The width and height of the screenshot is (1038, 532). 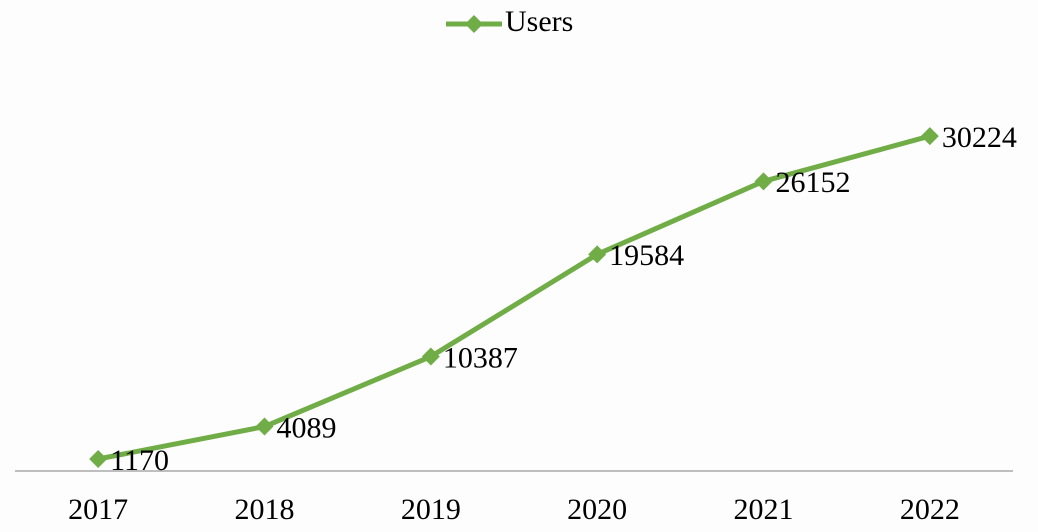 I want to click on x-tick-label: 2021, so click(x=764, y=509).